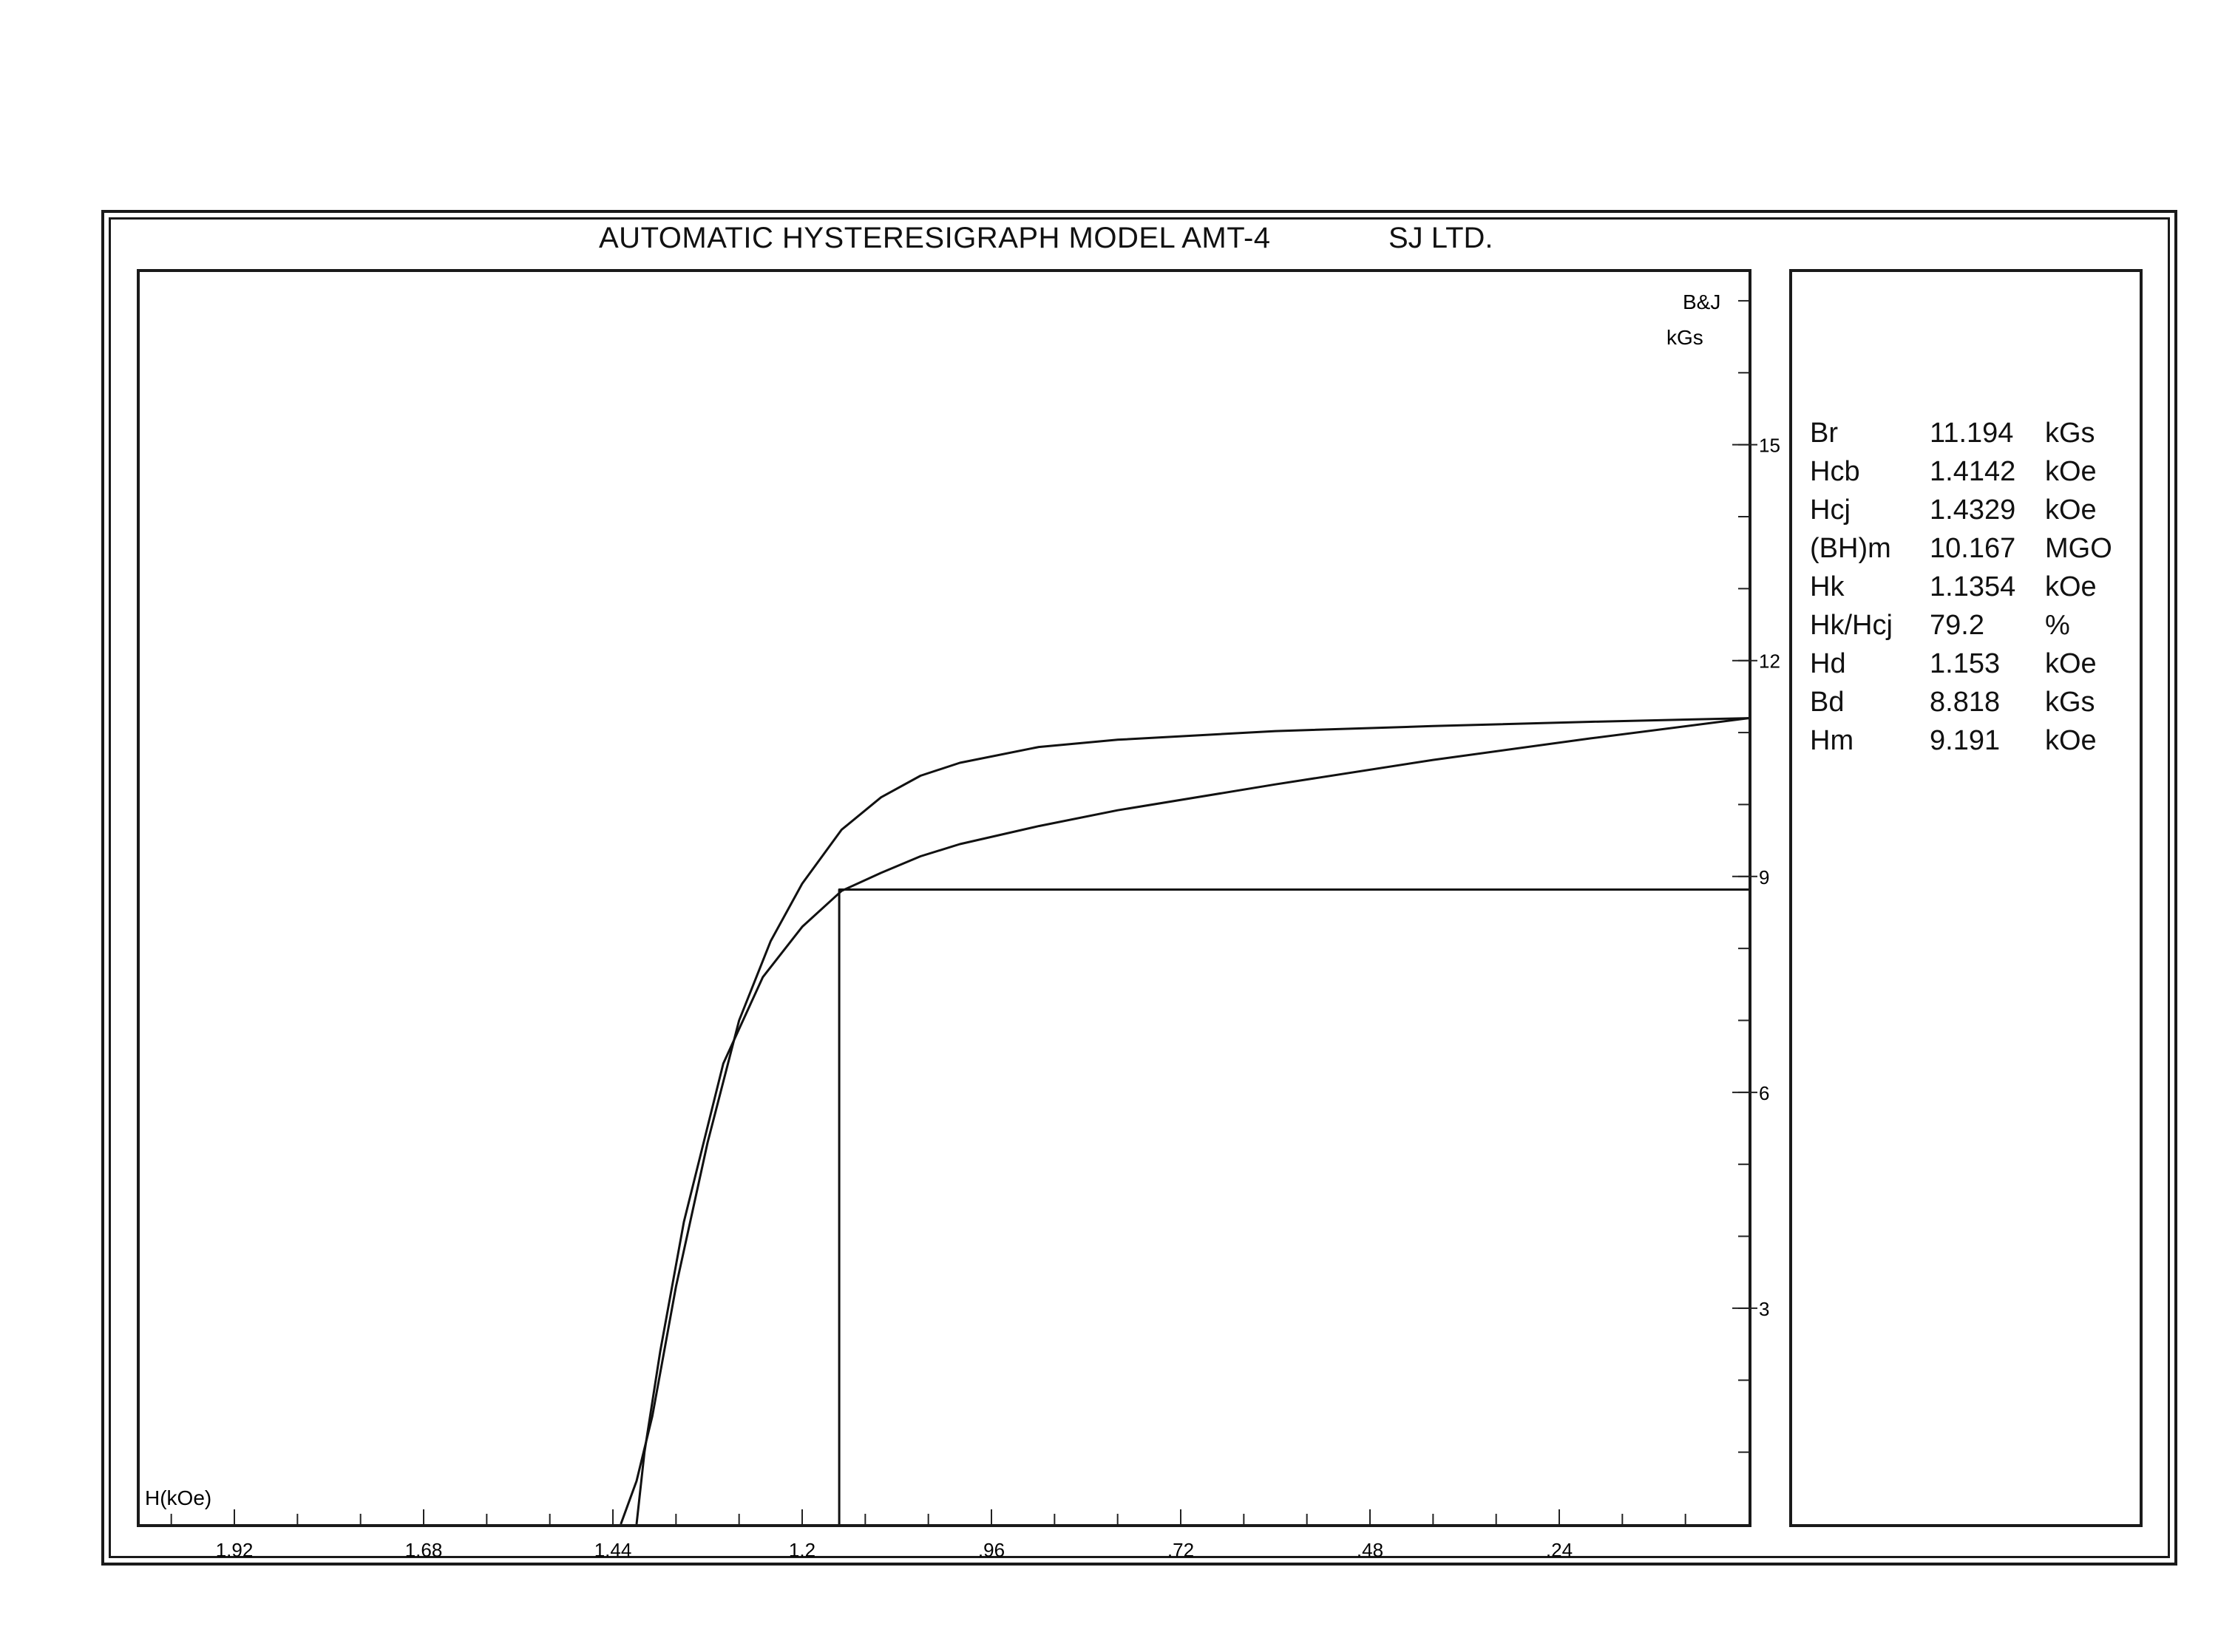 The image size is (2218, 1652). I want to click on result-row: Hcb 1.4142 kOe, so click(1964, 472).